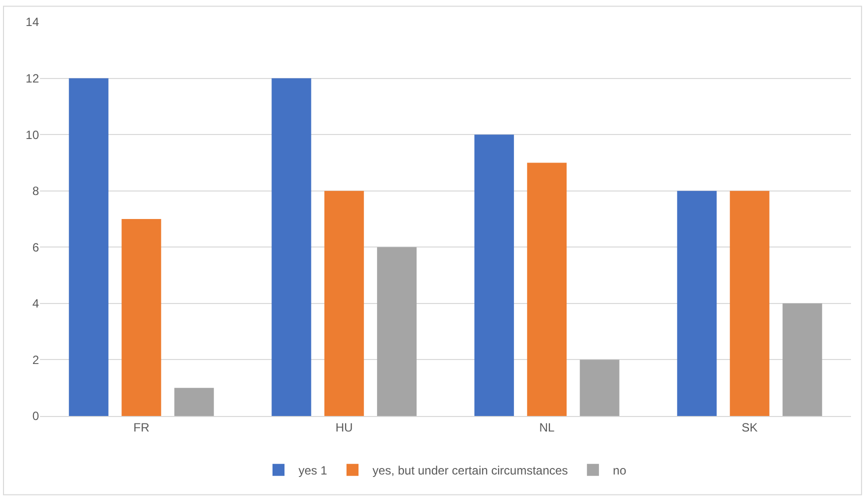 This screenshot has width=863, height=500. Describe the element at coordinates (750, 427) in the screenshot. I see `x-tick-label: SK` at that location.